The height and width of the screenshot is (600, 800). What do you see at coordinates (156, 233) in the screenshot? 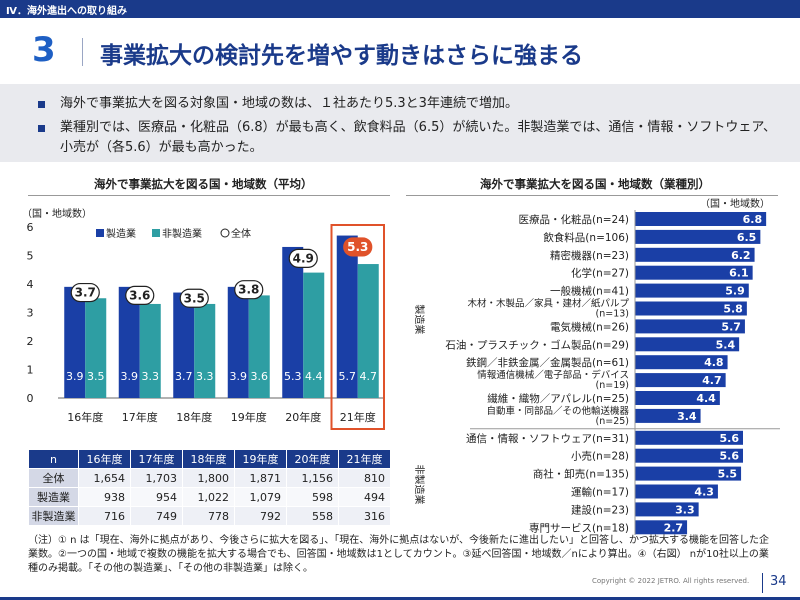
I see `legend-swatch` at bounding box center [156, 233].